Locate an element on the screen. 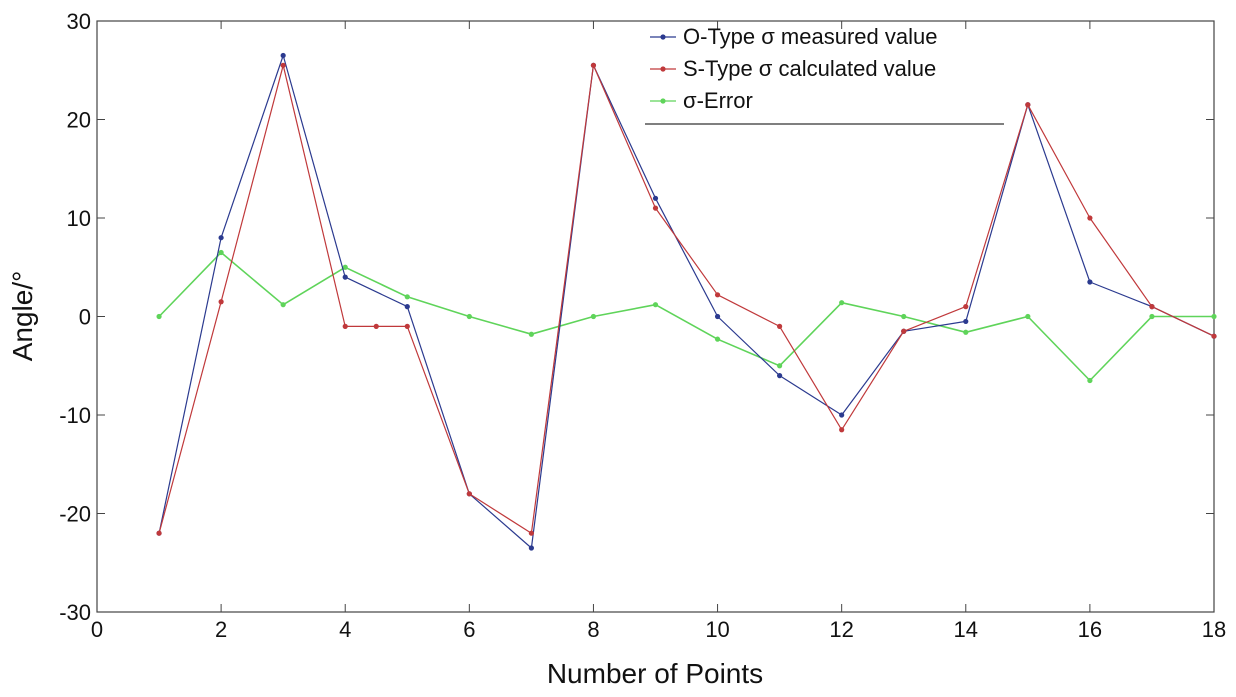  x-axis-title: Number of Points is located at coordinates (655, 673).